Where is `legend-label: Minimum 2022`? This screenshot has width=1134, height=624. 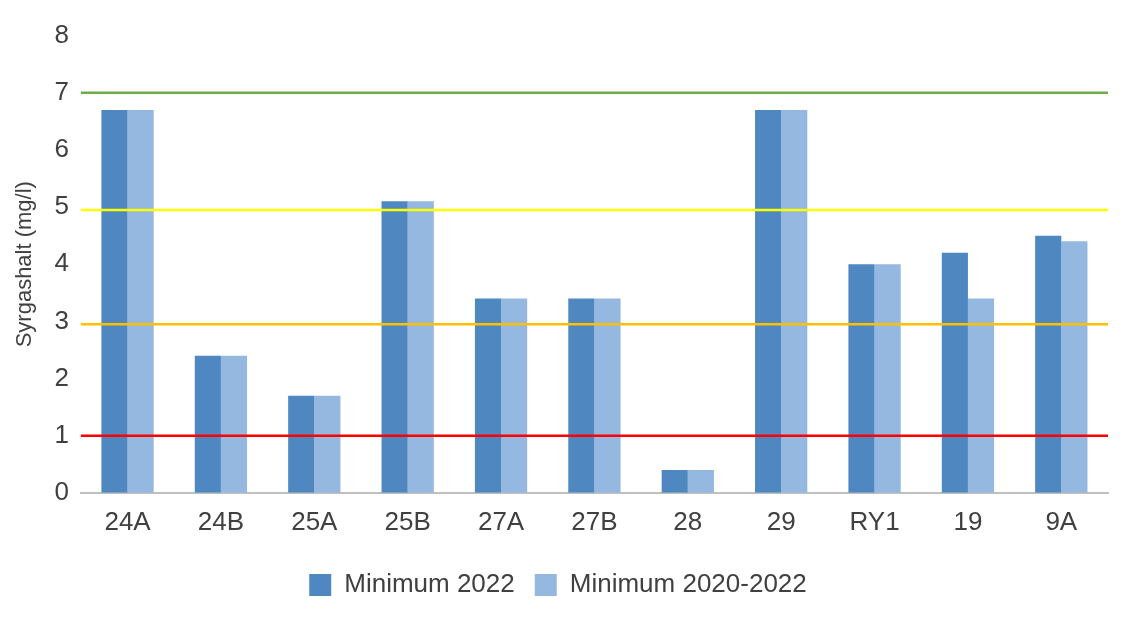
legend-label: Minimum 2022 is located at coordinates (429, 583).